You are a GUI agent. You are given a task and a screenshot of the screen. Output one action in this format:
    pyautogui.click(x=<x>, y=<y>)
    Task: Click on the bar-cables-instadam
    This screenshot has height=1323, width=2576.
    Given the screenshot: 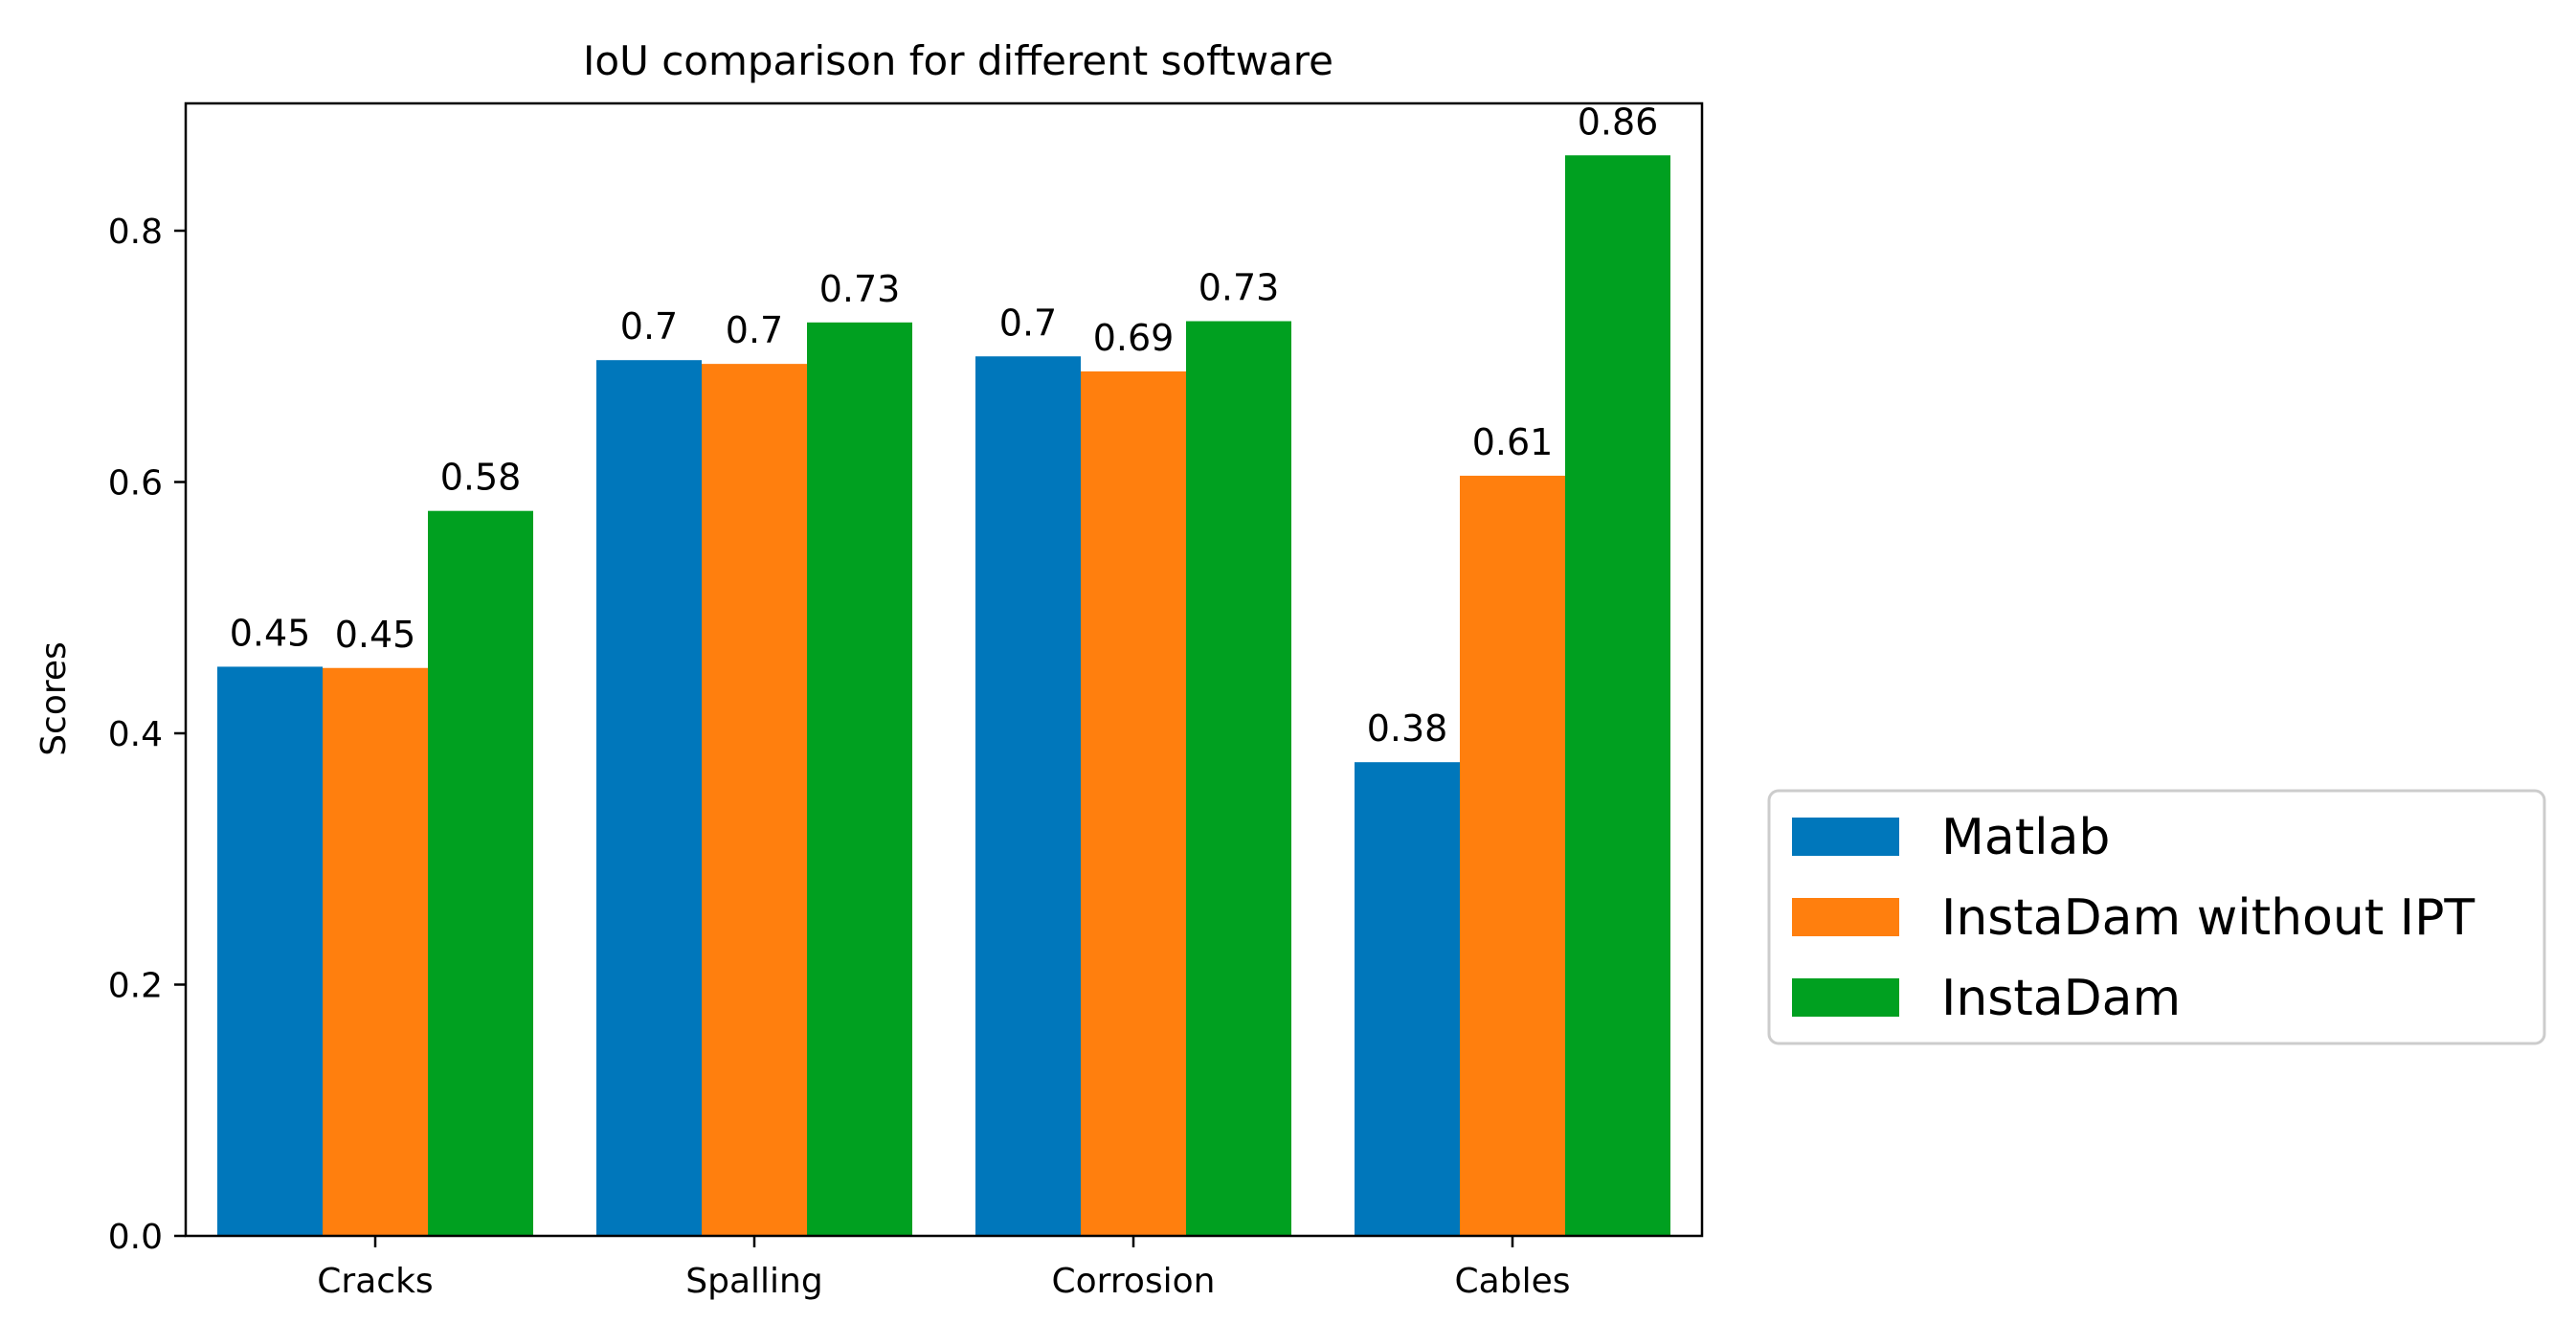 What is the action you would take?
    pyautogui.click(x=1618, y=695)
    